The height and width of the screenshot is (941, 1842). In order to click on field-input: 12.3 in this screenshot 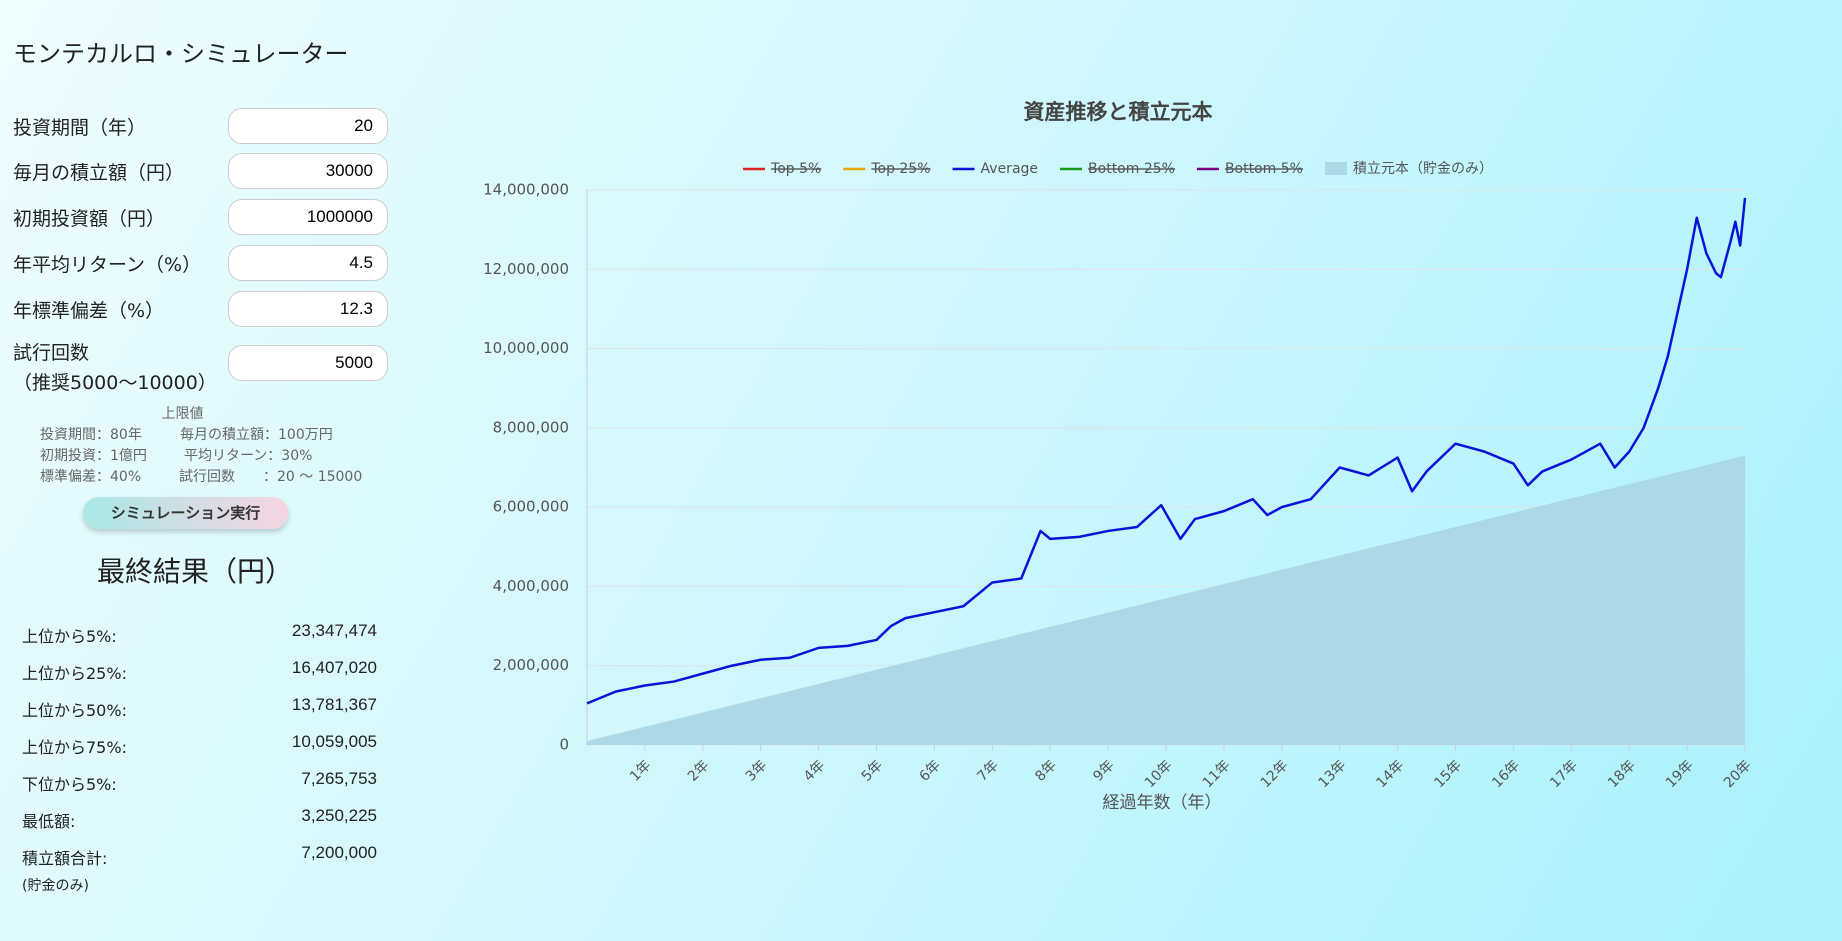, I will do `click(308, 309)`.